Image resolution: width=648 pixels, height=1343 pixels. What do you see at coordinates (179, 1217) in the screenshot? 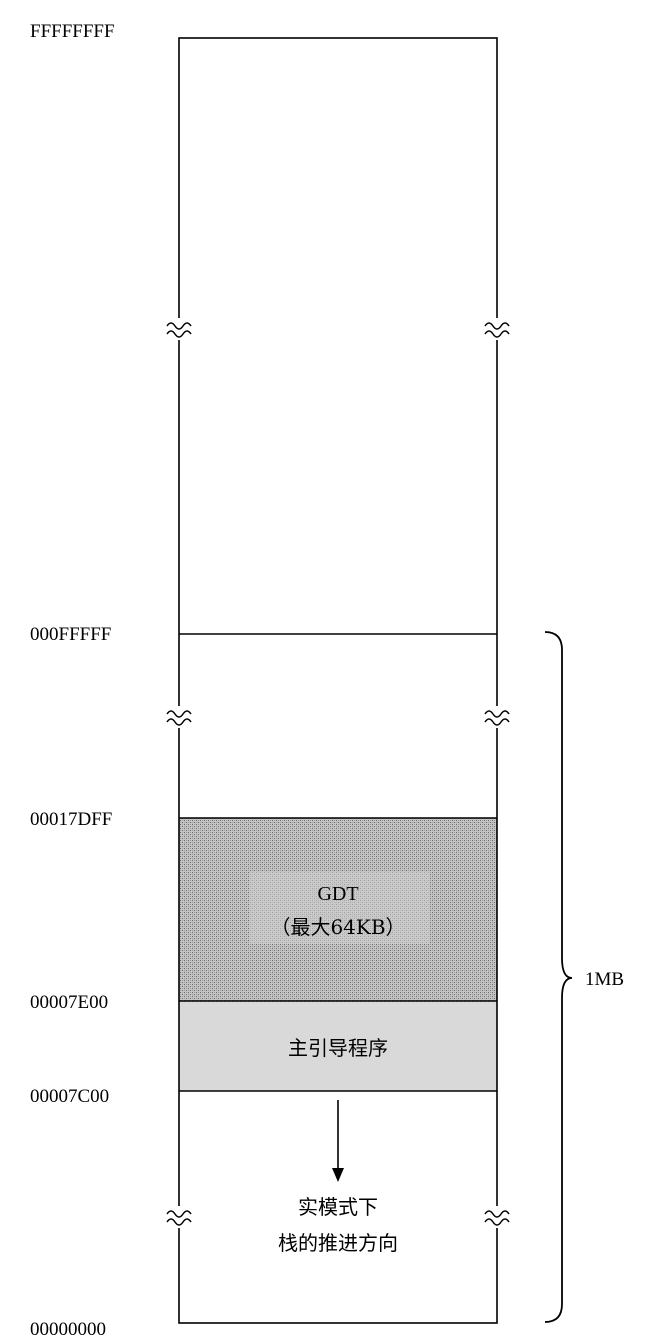
I see `break-mark-left-lower` at bounding box center [179, 1217].